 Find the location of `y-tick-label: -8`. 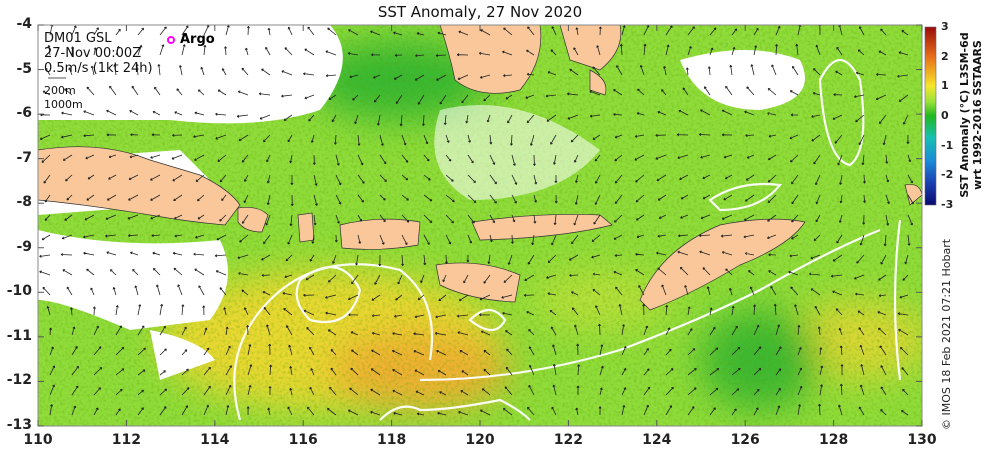

y-tick-label: -8 is located at coordinates (24, 202).